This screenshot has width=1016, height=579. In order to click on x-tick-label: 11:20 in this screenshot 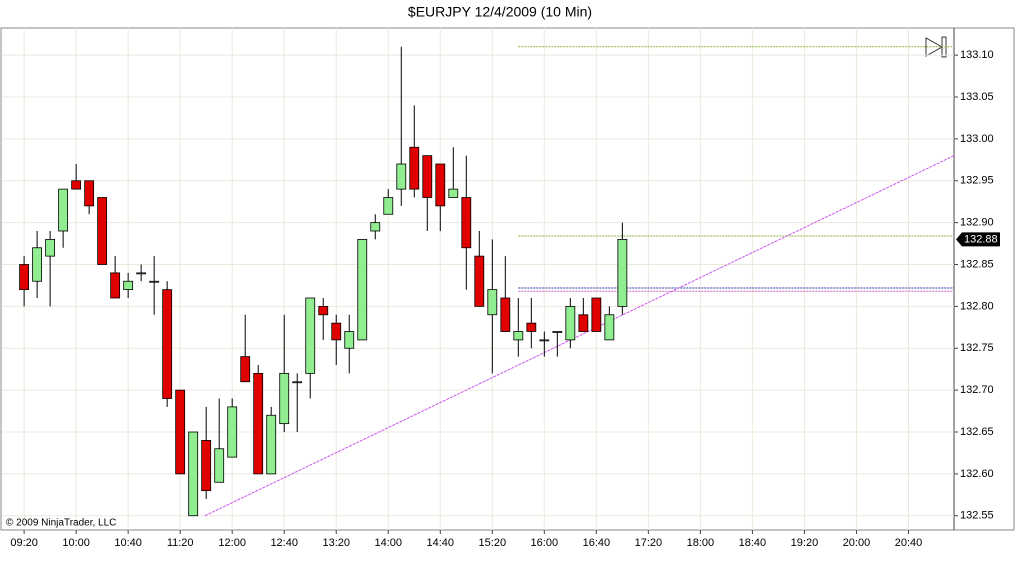, I will do `click(180, 543)`.